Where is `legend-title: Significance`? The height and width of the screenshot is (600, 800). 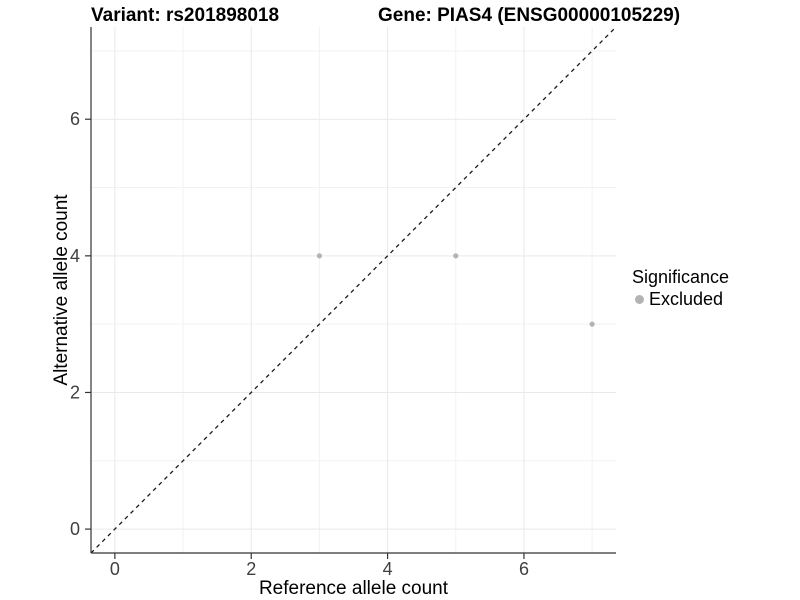 legend-title: Significance is located at coordinates (681, 277).